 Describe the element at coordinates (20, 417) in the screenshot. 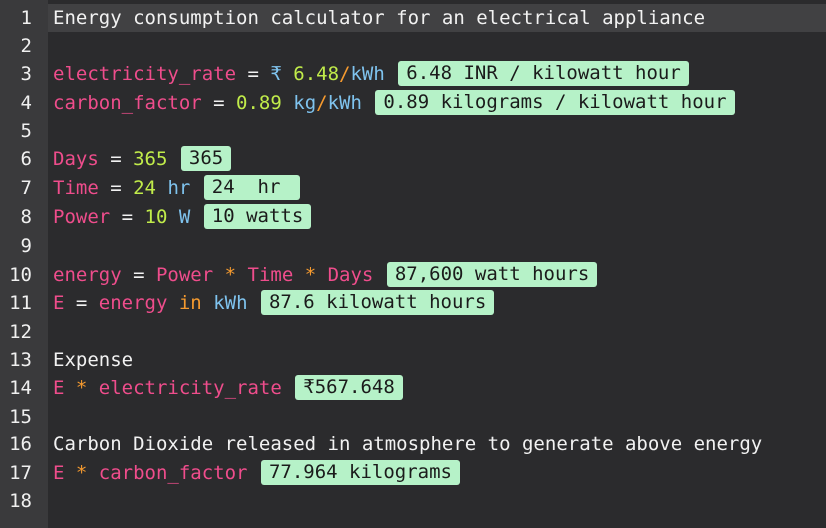

I see `line-number: 15` at that location.